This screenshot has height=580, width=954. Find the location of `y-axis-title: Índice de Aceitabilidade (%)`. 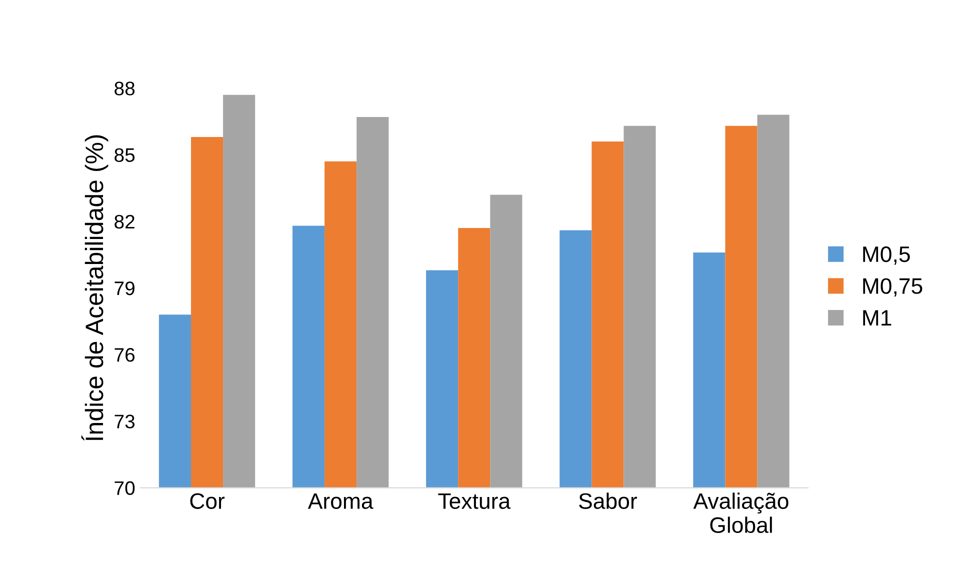

y-axis-title: Índice de Aceitabilidade (%) is located at coordinates (94, 287).